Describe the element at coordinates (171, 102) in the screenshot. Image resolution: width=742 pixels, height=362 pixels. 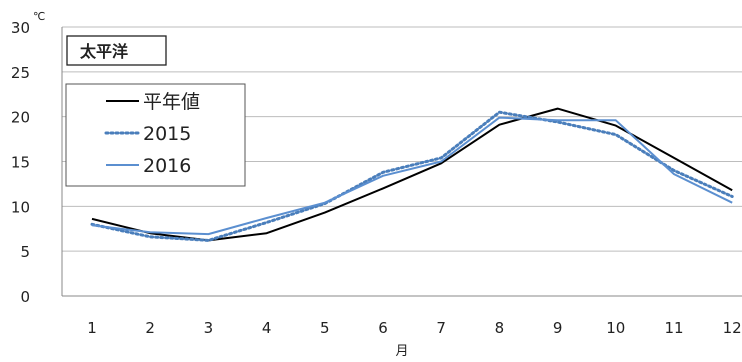
I see `legend-label-0: 平年値` at that location.